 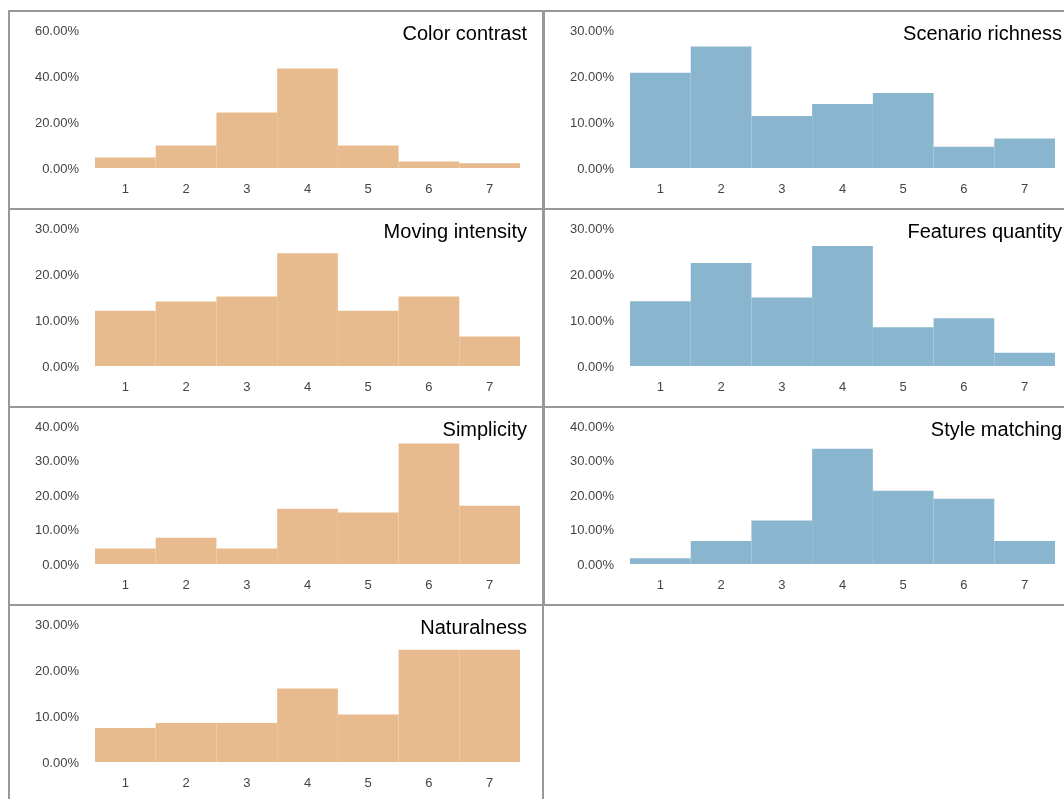 I want to click on chart-title: Features quantity, so click(x=984, y=231).